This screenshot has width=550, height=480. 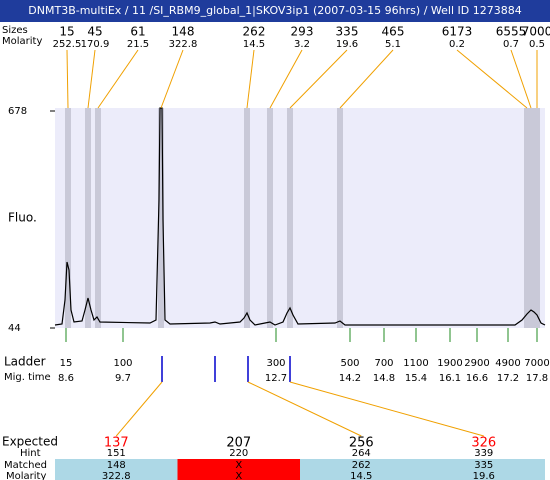 I want to click on expected-value: 137, so click(x=116, y=443).